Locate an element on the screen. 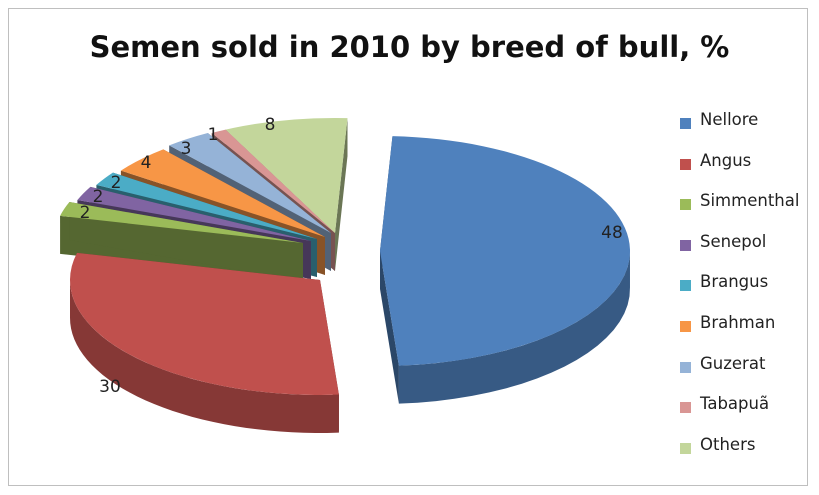 The image size is (819, 495). legend-label: Angus is located at coordinates (726, 160).